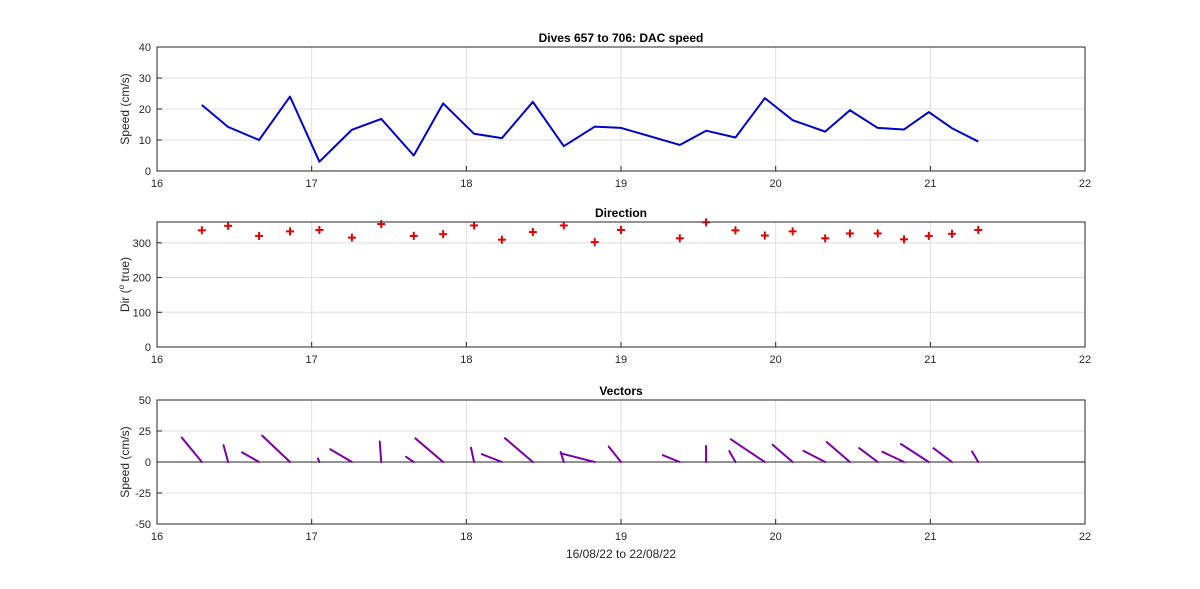 The height and width of the screenshot is (589, 1200). What do you see at coordinates (621, 38) in the screenshot?
I see `speed-chart-title: Dives 657 to 706: DAC speed` at bounding box center [621, 38].